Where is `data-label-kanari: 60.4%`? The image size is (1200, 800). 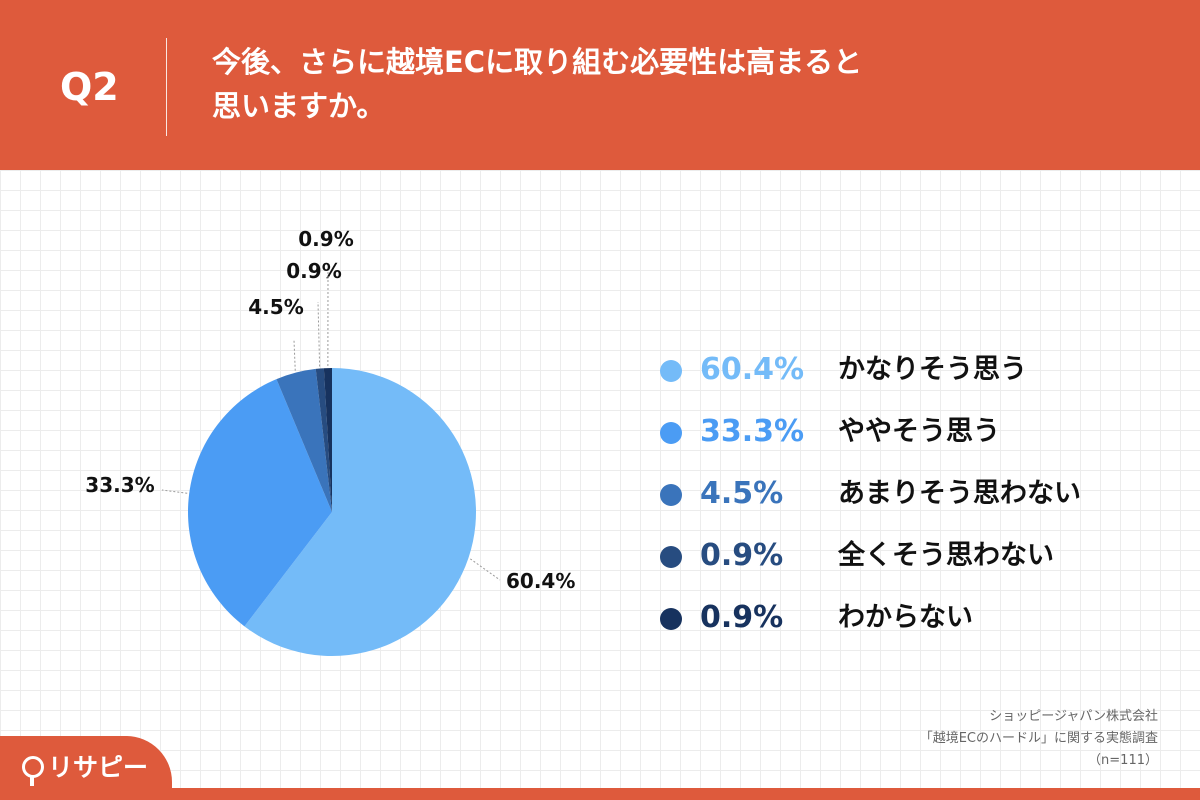 data-label-kanari: 60.4% is located at coordinates (540, 581).